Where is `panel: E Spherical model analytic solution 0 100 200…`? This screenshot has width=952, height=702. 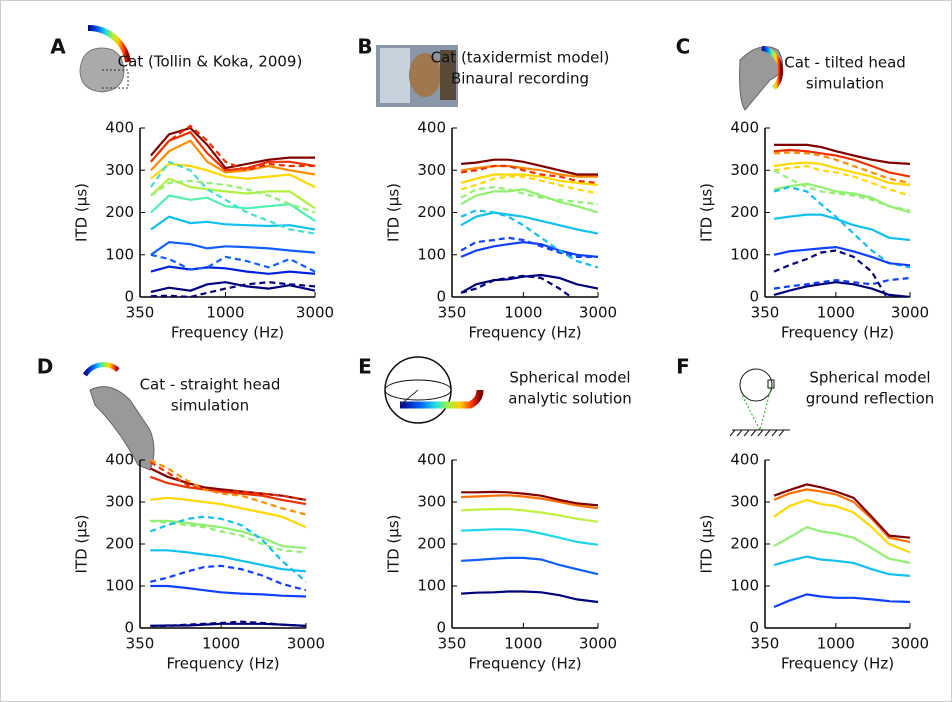 panel: E Spherical model analytic solution 0 100 200… is located at coordinates (495, 514).